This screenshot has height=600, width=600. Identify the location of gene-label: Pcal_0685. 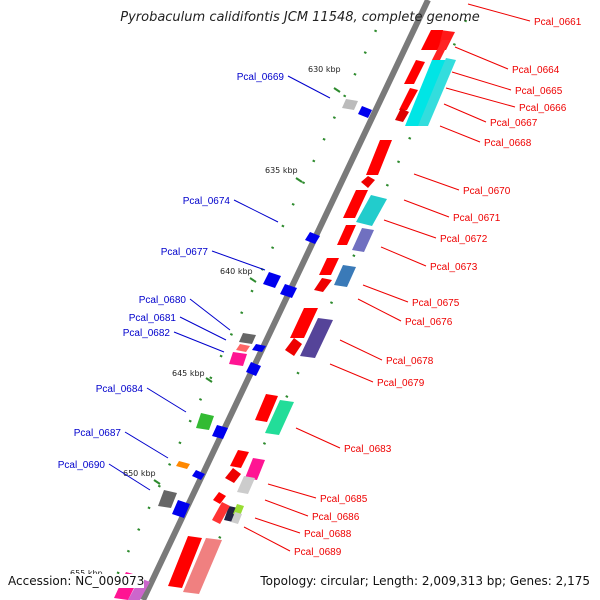
(344, 499).